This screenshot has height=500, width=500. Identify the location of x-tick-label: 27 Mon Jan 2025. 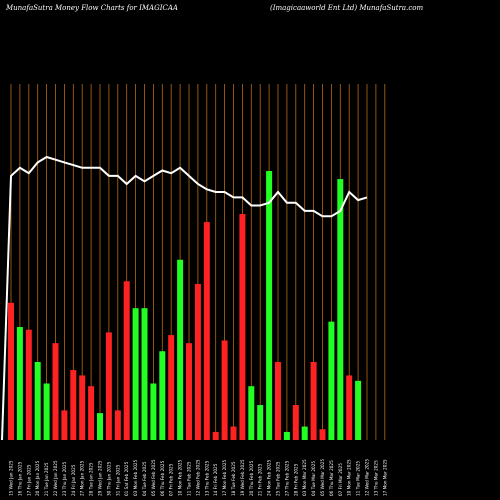
(82, 478).